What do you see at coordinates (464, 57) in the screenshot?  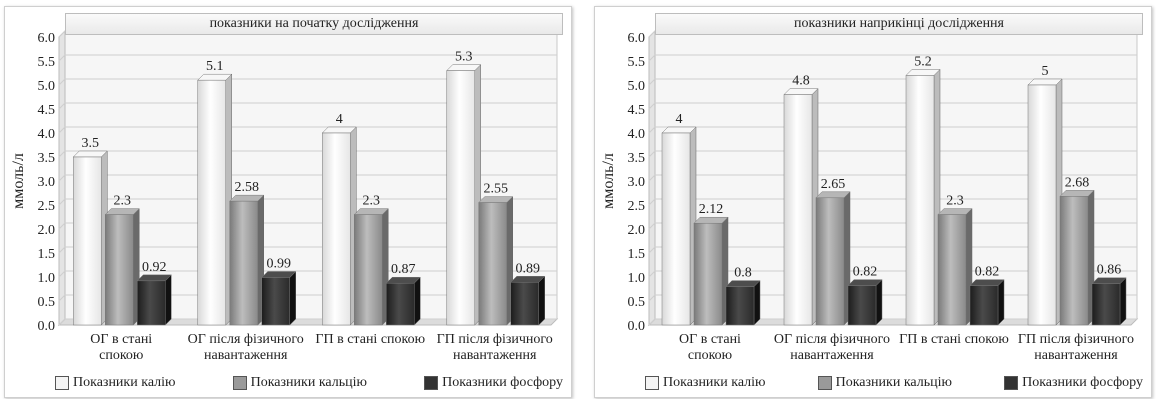 I see `data-label: 5.3` at bounding box center [464, 57].